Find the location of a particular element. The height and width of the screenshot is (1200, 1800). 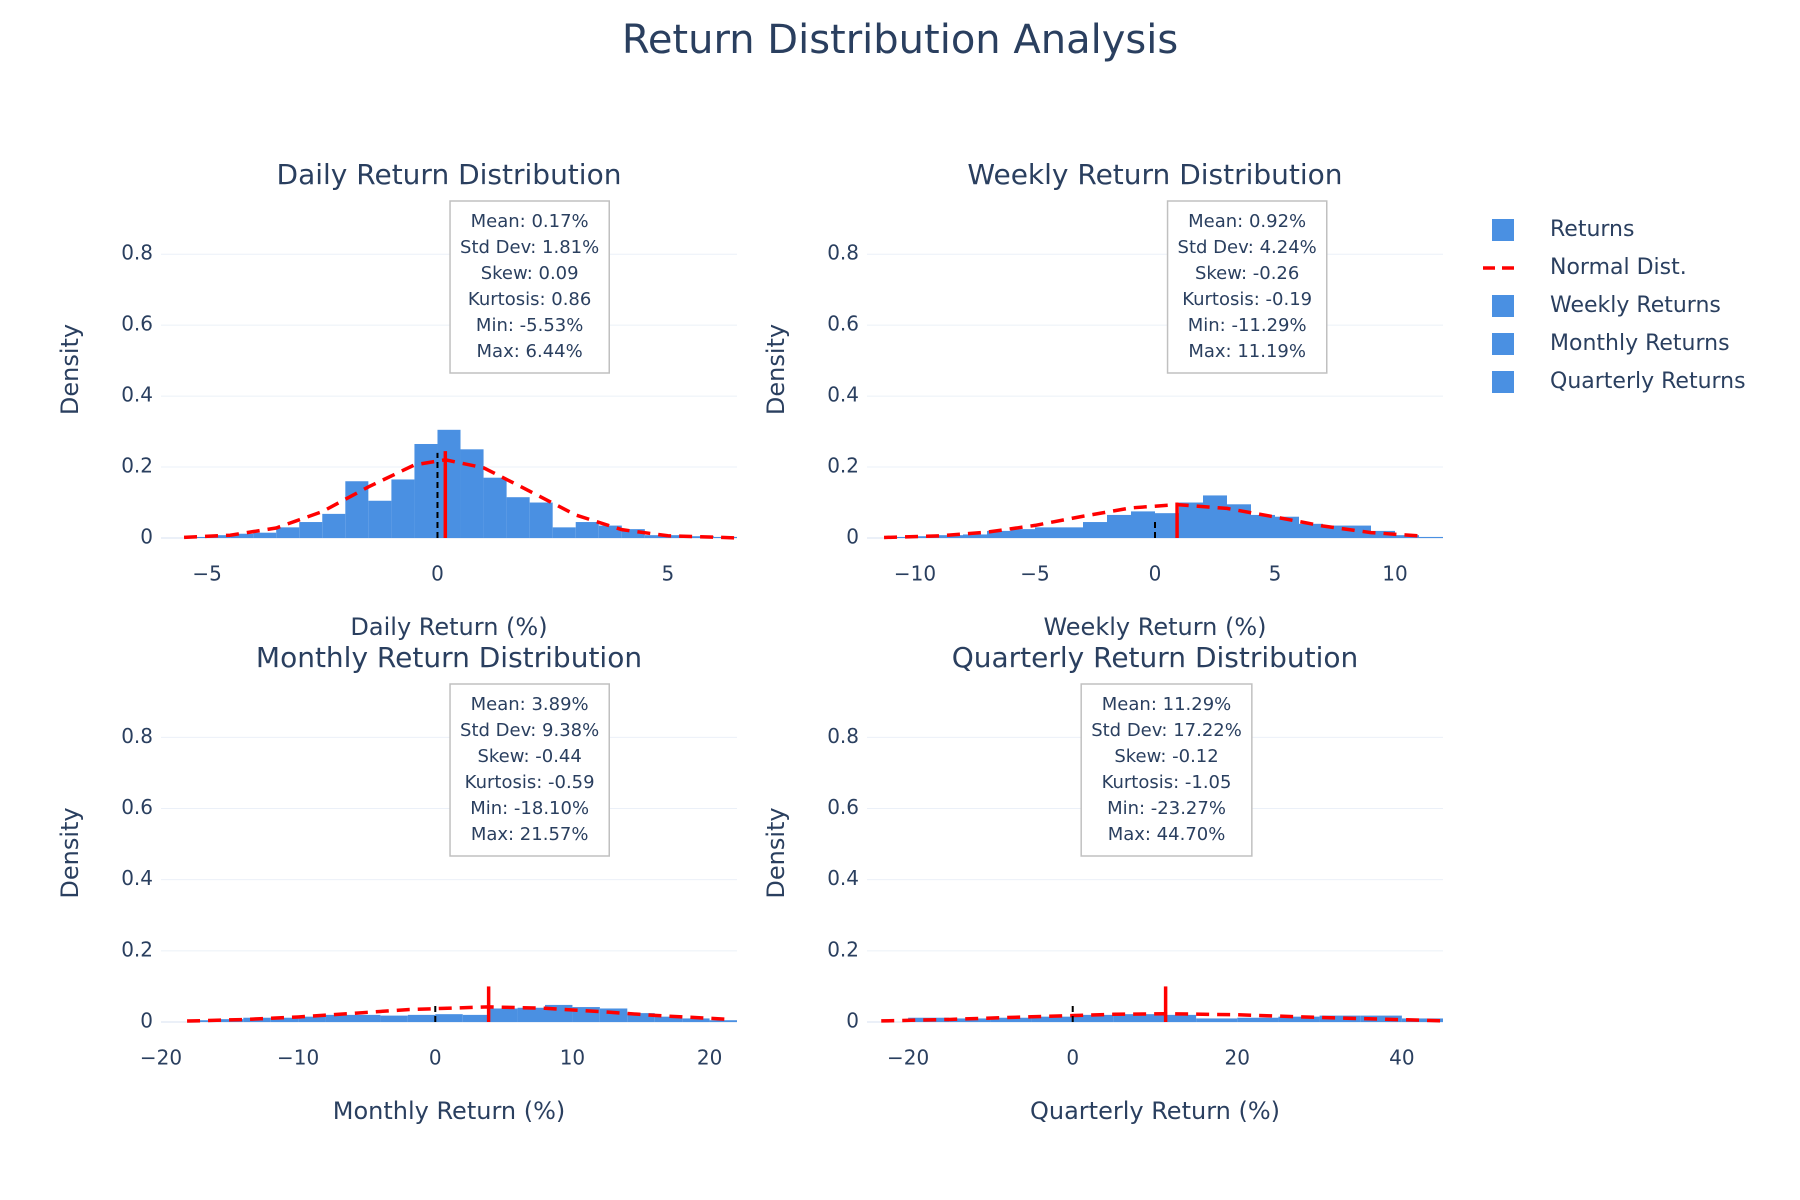

stats-text: Std Dev: 1.81% is located at coordinates (529, 247).